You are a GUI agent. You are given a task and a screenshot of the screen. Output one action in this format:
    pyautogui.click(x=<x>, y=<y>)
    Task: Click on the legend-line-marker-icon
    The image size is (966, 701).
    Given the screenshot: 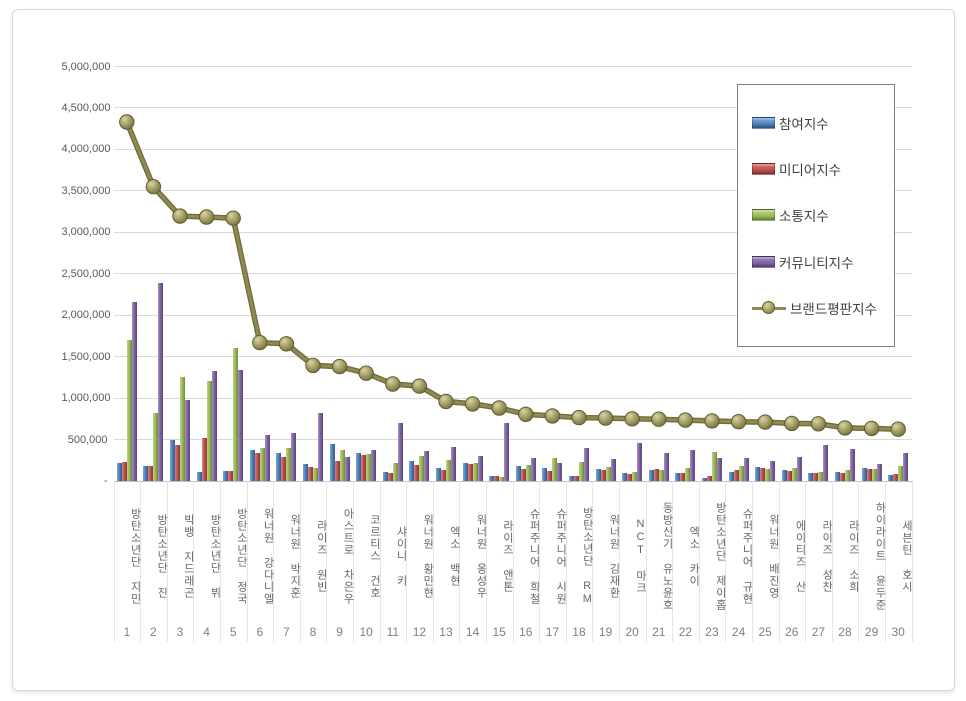 What is the action you would take?
    pyautogui.click(x=769, y=307)
    